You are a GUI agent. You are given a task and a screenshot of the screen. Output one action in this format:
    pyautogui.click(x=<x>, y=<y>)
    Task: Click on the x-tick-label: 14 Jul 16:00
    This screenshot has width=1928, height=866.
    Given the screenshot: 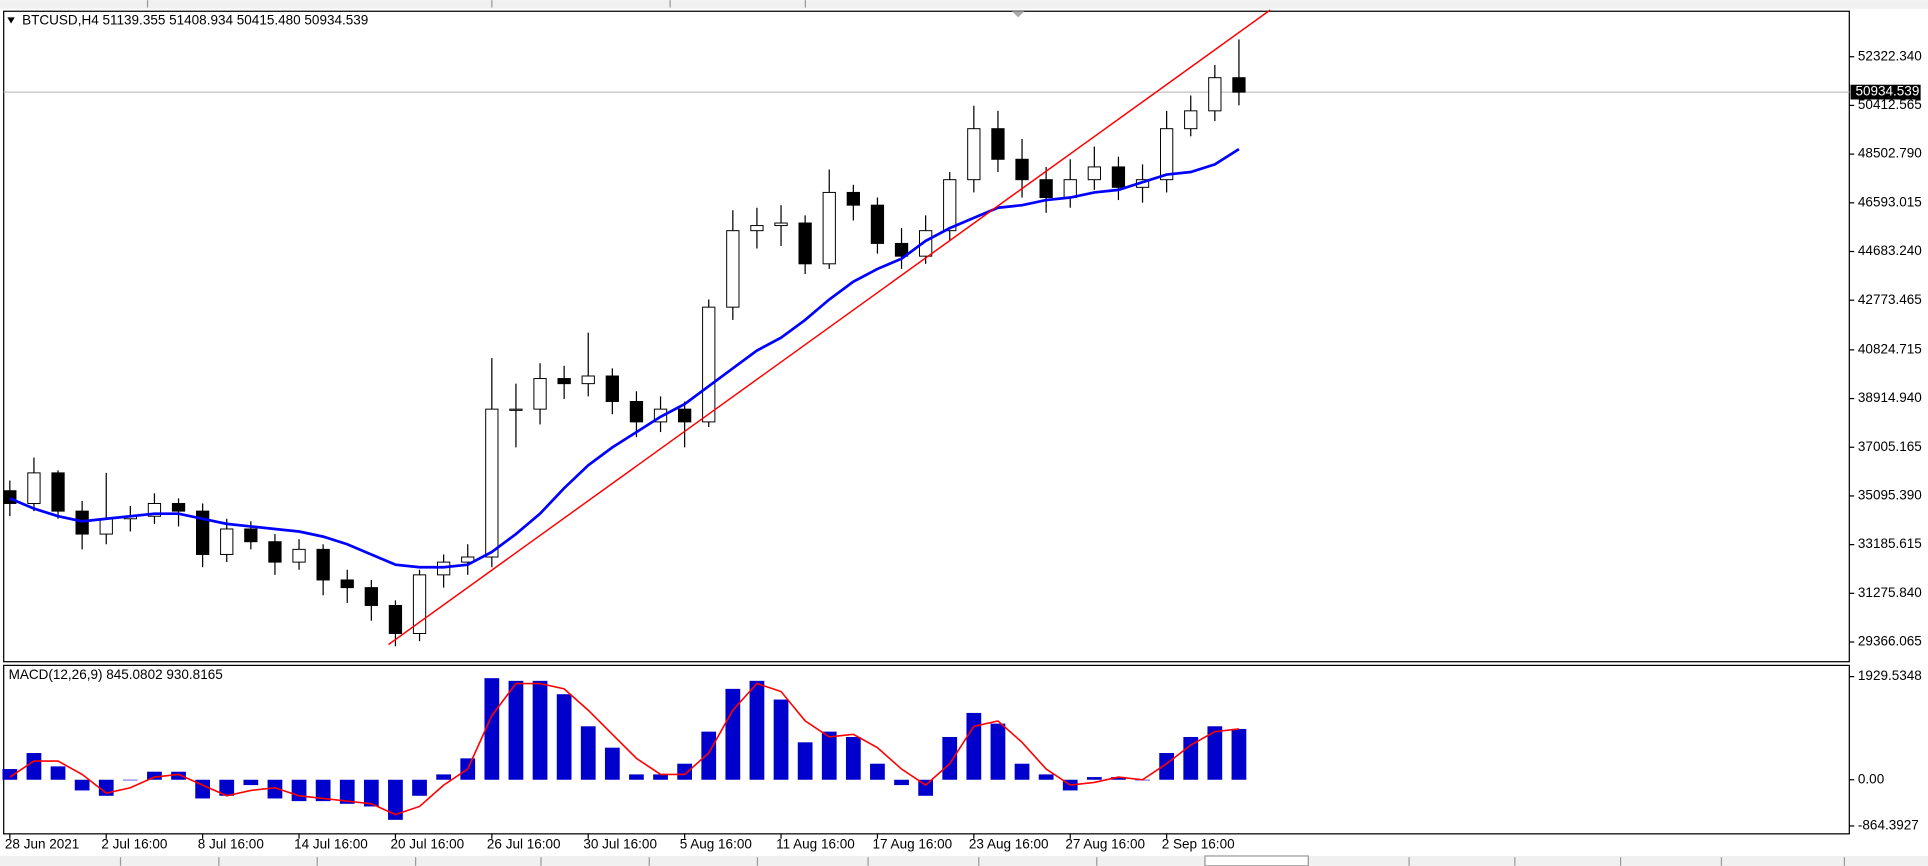 What is the action you would take?
    pyautogui.click(x=331, y=843)
    